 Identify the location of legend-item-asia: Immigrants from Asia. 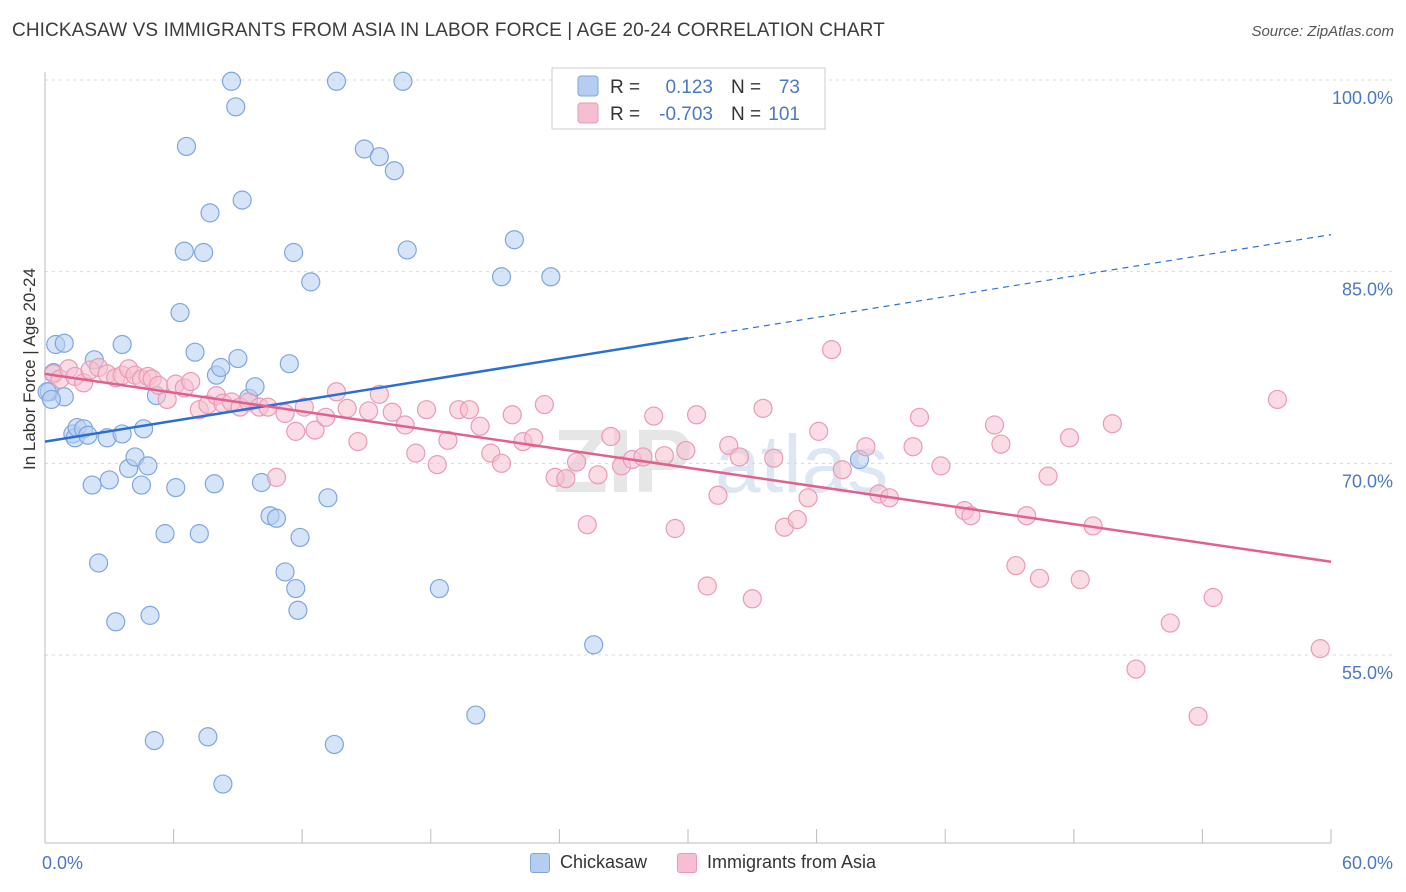
(776, 862).